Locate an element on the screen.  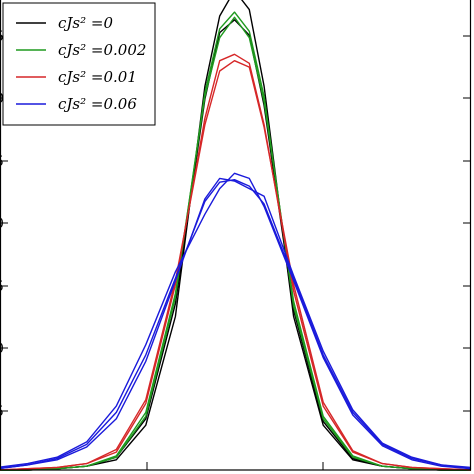
legend-label-0: cJs² =0 is located at coordinates (85, 23).